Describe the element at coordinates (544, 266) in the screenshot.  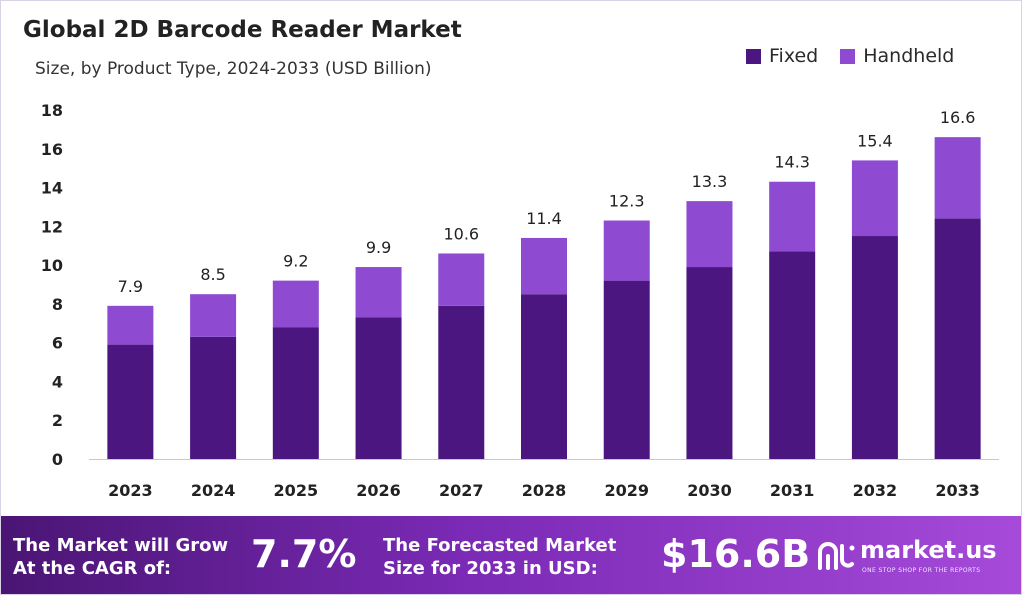
I see `bar-handheld-2028` at that location.